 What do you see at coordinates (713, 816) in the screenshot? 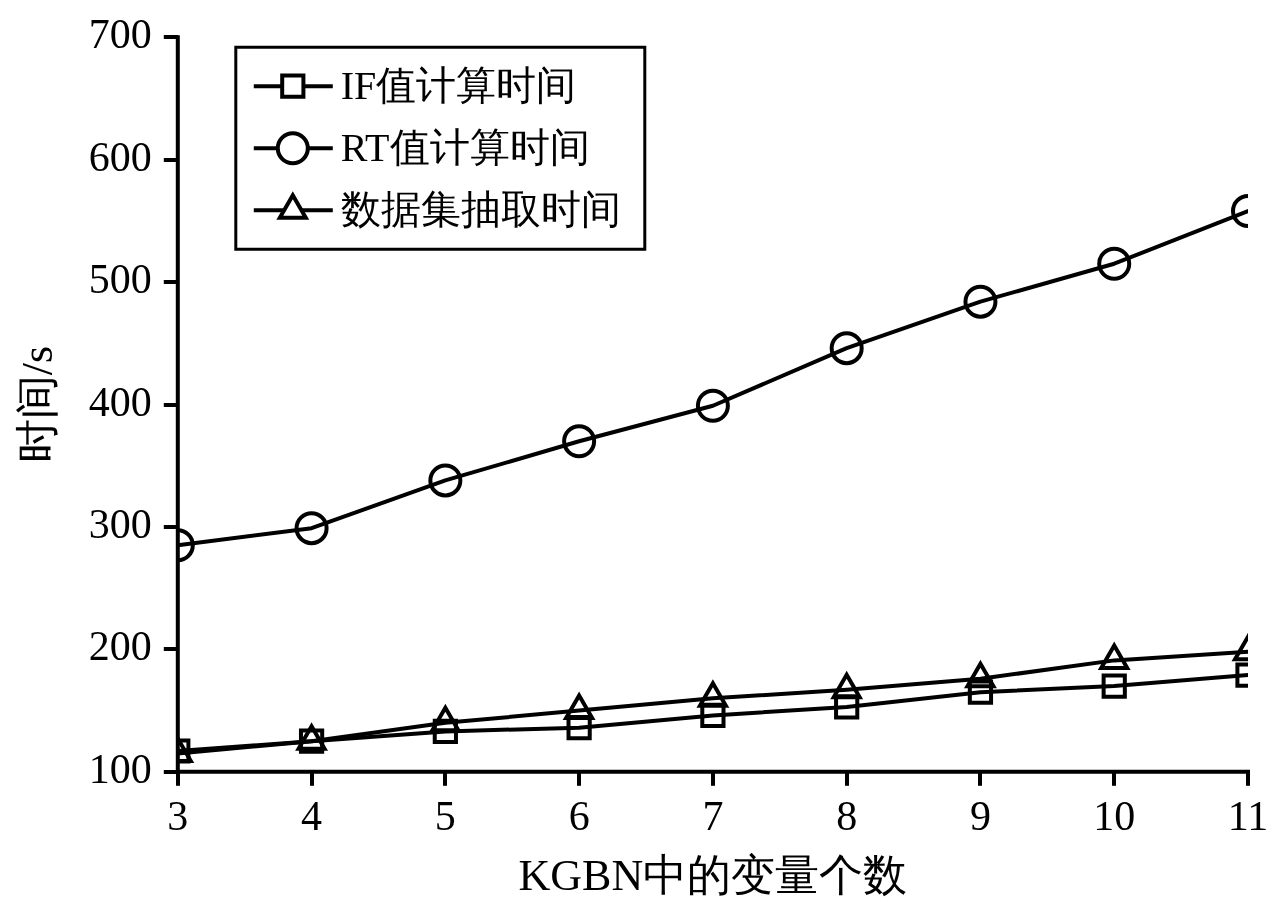
I see `x-tick-label: 7` at bounding box center [713, 816].